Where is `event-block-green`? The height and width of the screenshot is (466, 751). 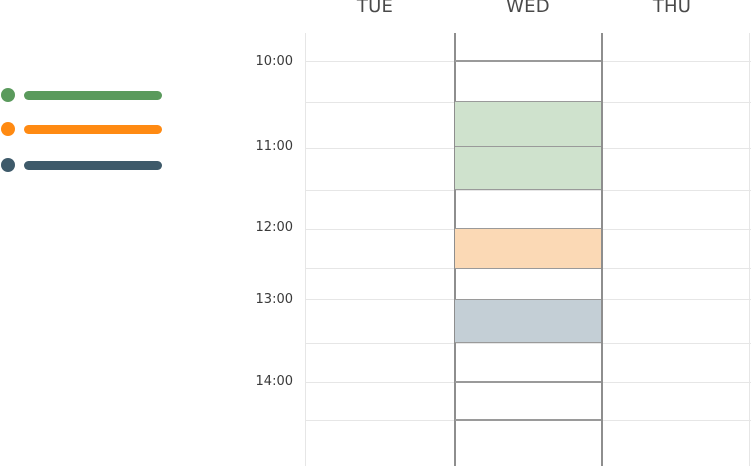 event-block-green is located at coordinates (528, 145).